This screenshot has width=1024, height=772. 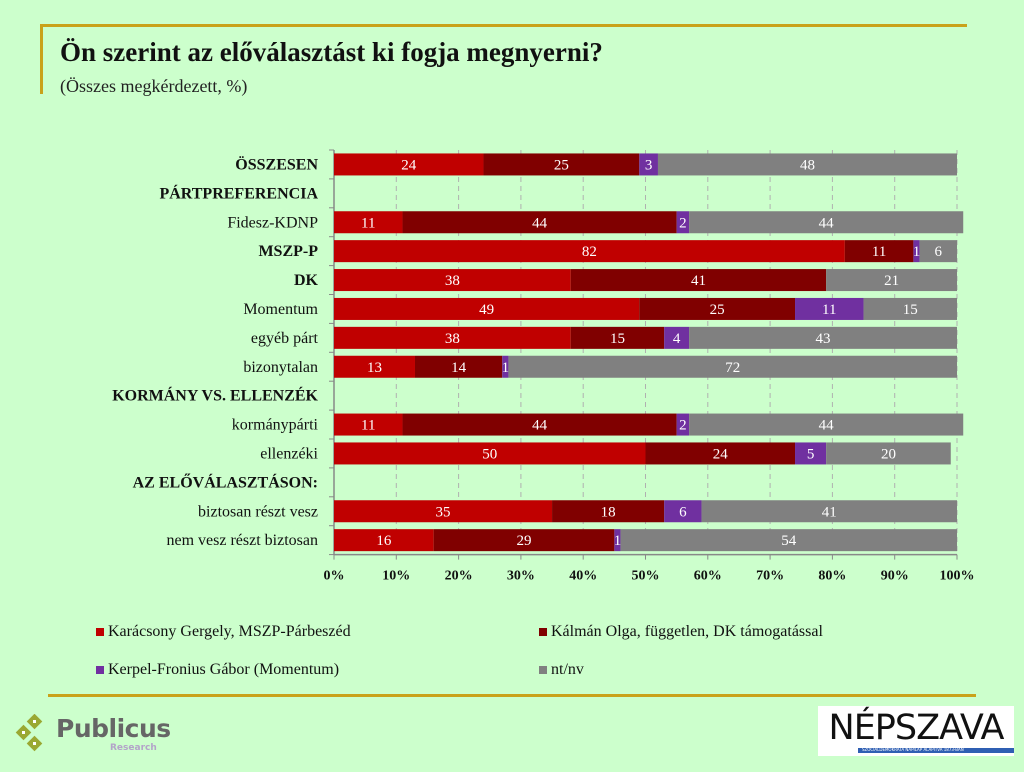 I want to click on publicus-logo-text: Publicus, so click(x=113, y=728).